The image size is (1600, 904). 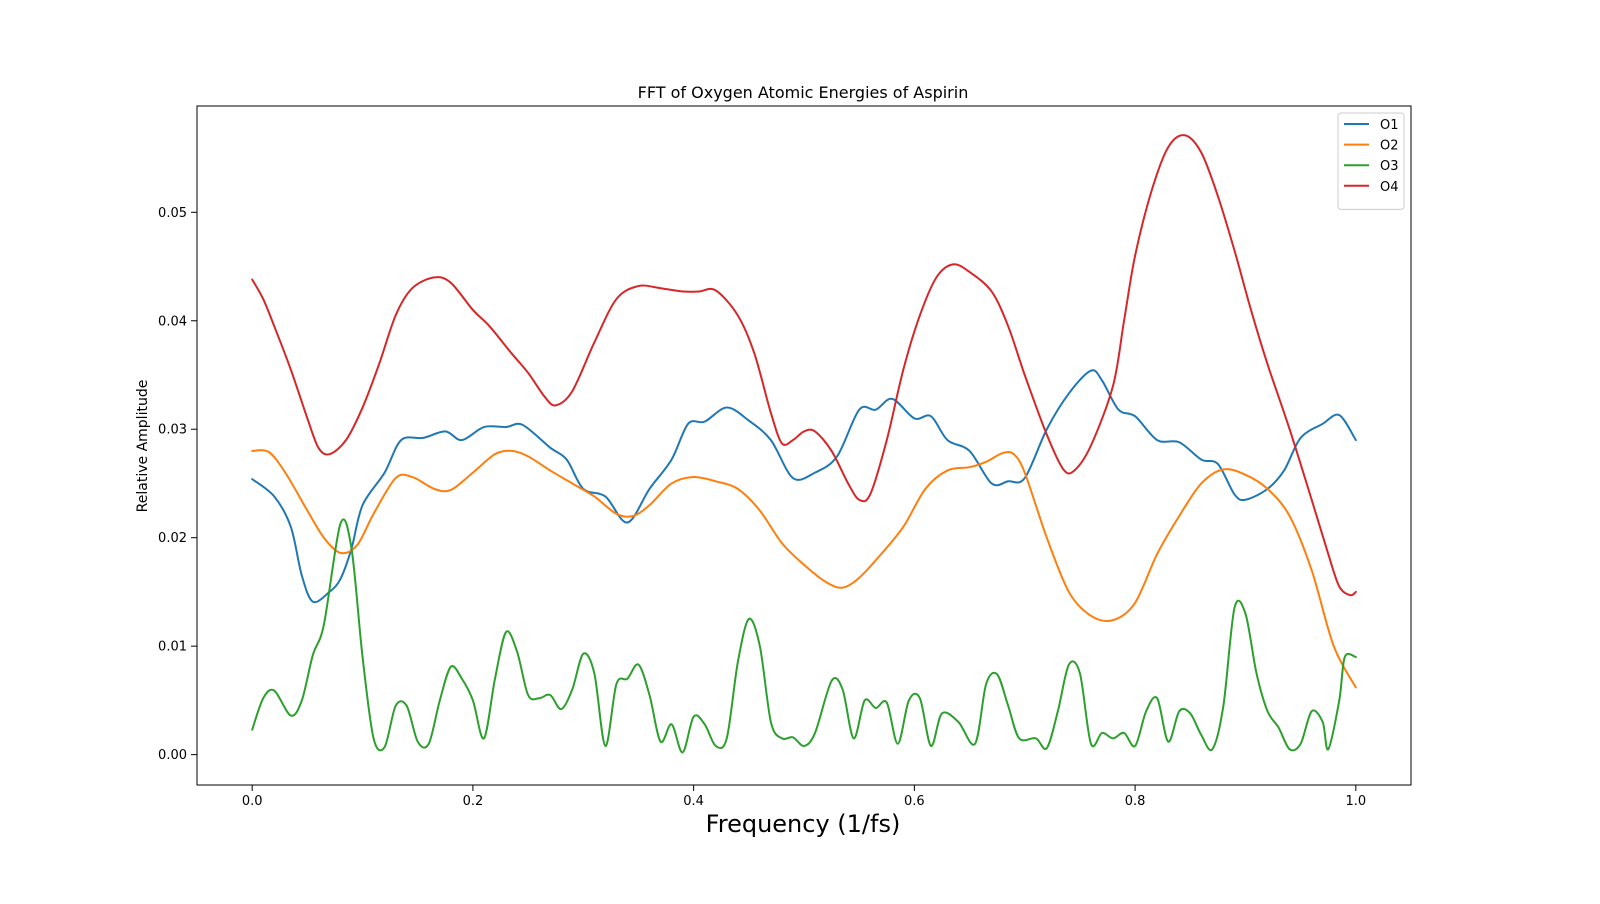 I want to click on y-tick-label: 0.03, so click(x=172, y=430).